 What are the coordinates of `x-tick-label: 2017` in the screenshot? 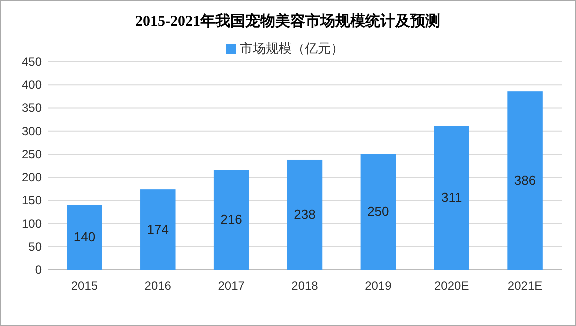 It's located at (232, 286).